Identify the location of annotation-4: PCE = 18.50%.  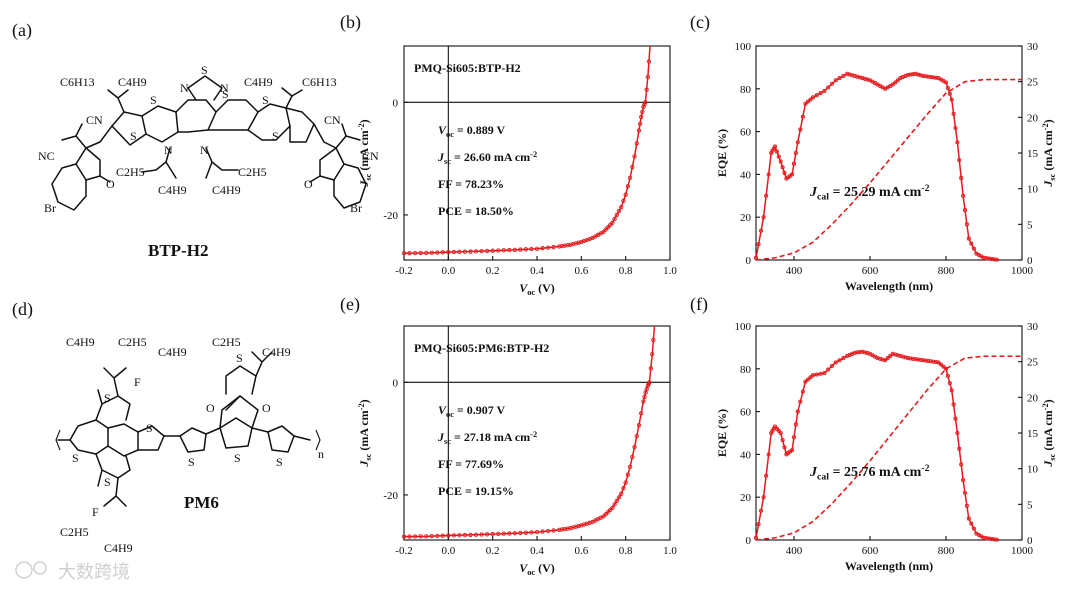
(476, 211).